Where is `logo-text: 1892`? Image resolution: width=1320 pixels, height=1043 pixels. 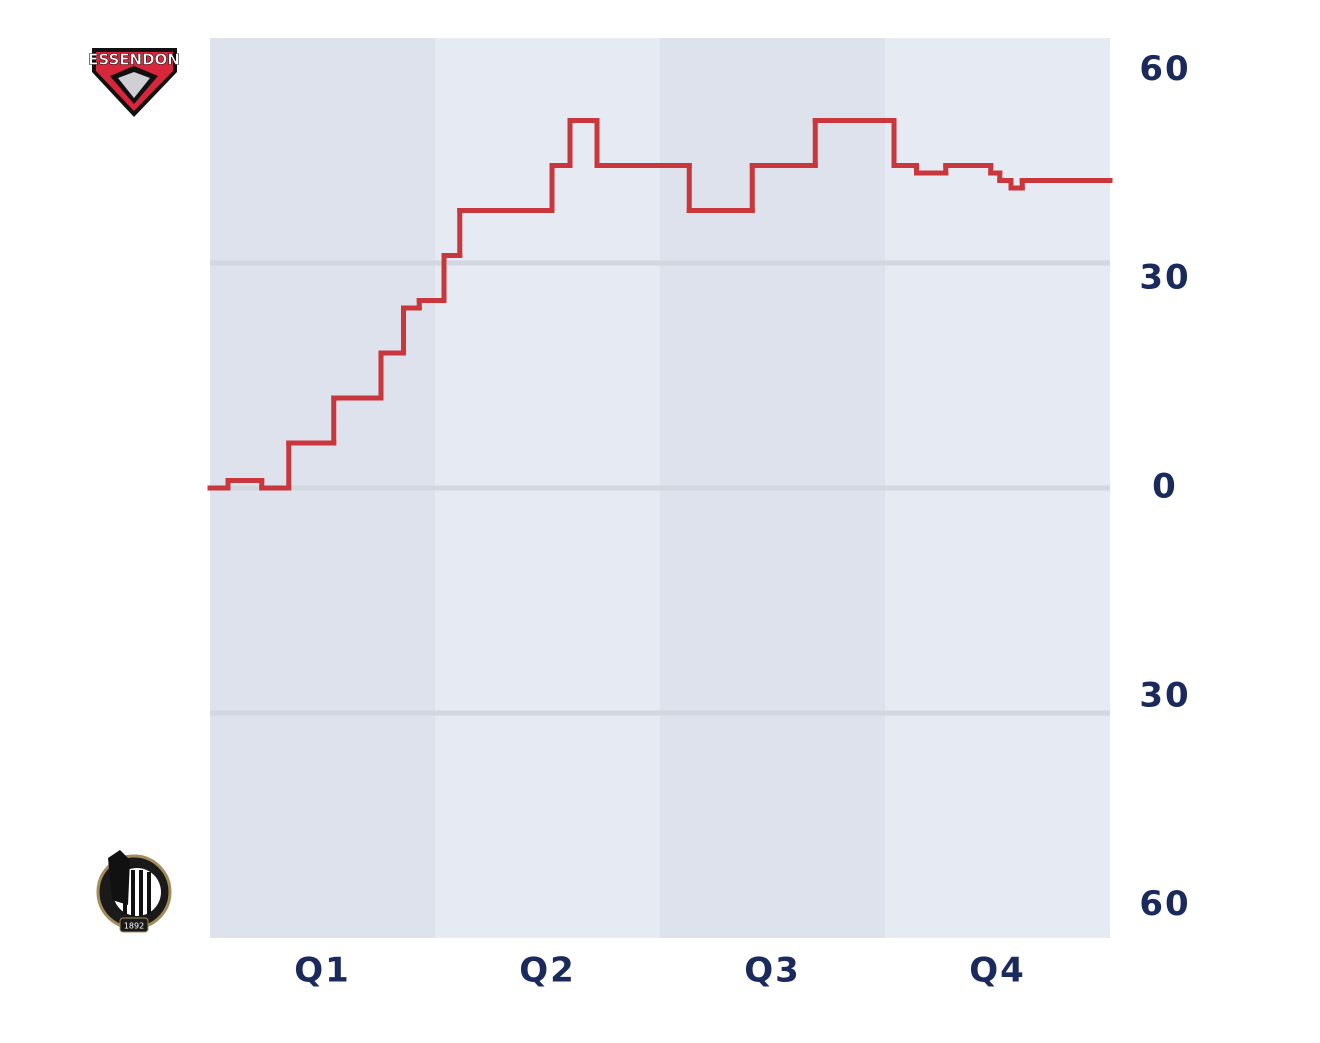 logo-text: 1892 is located at coordinates (134, 926).